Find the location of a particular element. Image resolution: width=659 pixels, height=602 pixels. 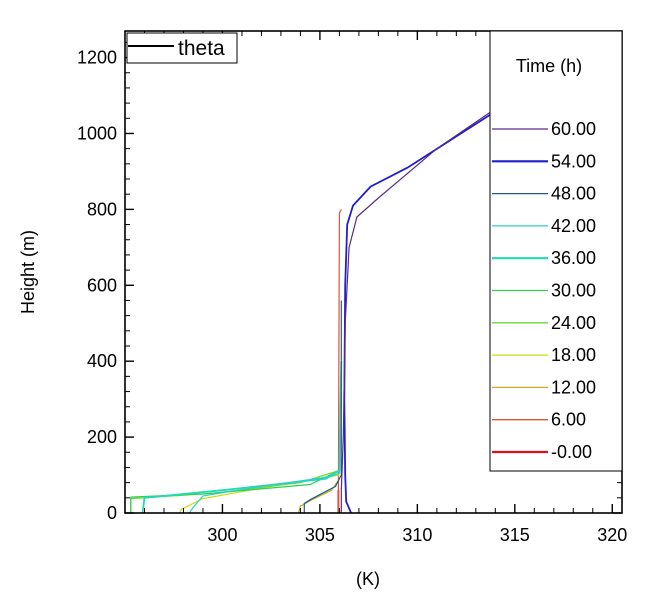

legend-label: 42.00 is located at coordinates (573, 226).